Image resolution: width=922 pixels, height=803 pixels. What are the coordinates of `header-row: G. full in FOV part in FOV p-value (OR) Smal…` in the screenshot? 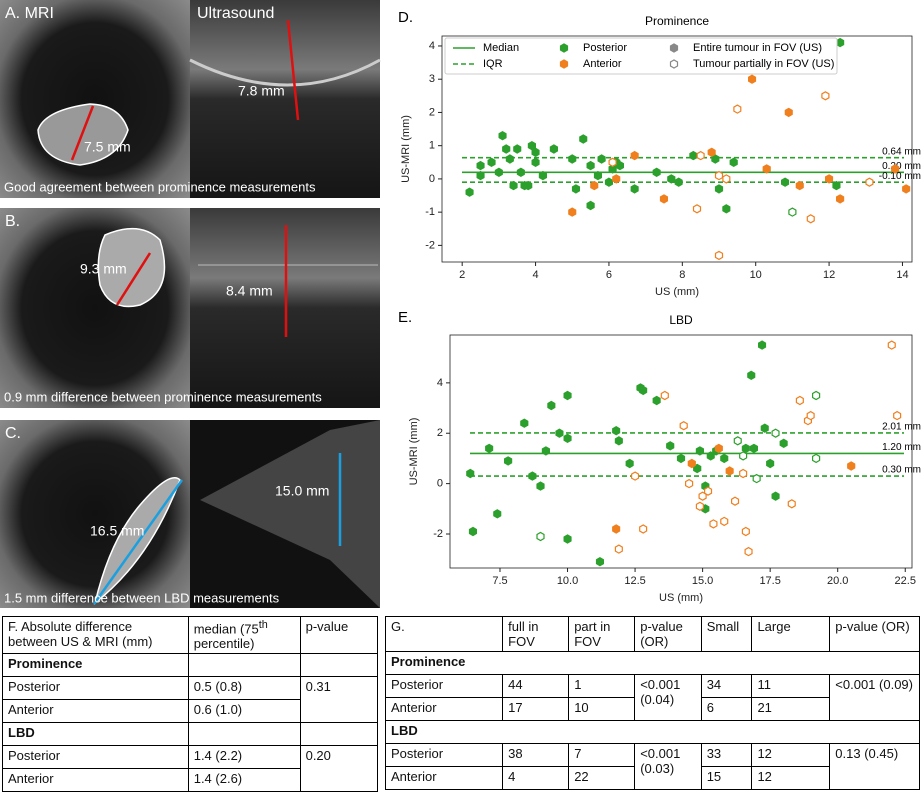 It's located at (652, 634).